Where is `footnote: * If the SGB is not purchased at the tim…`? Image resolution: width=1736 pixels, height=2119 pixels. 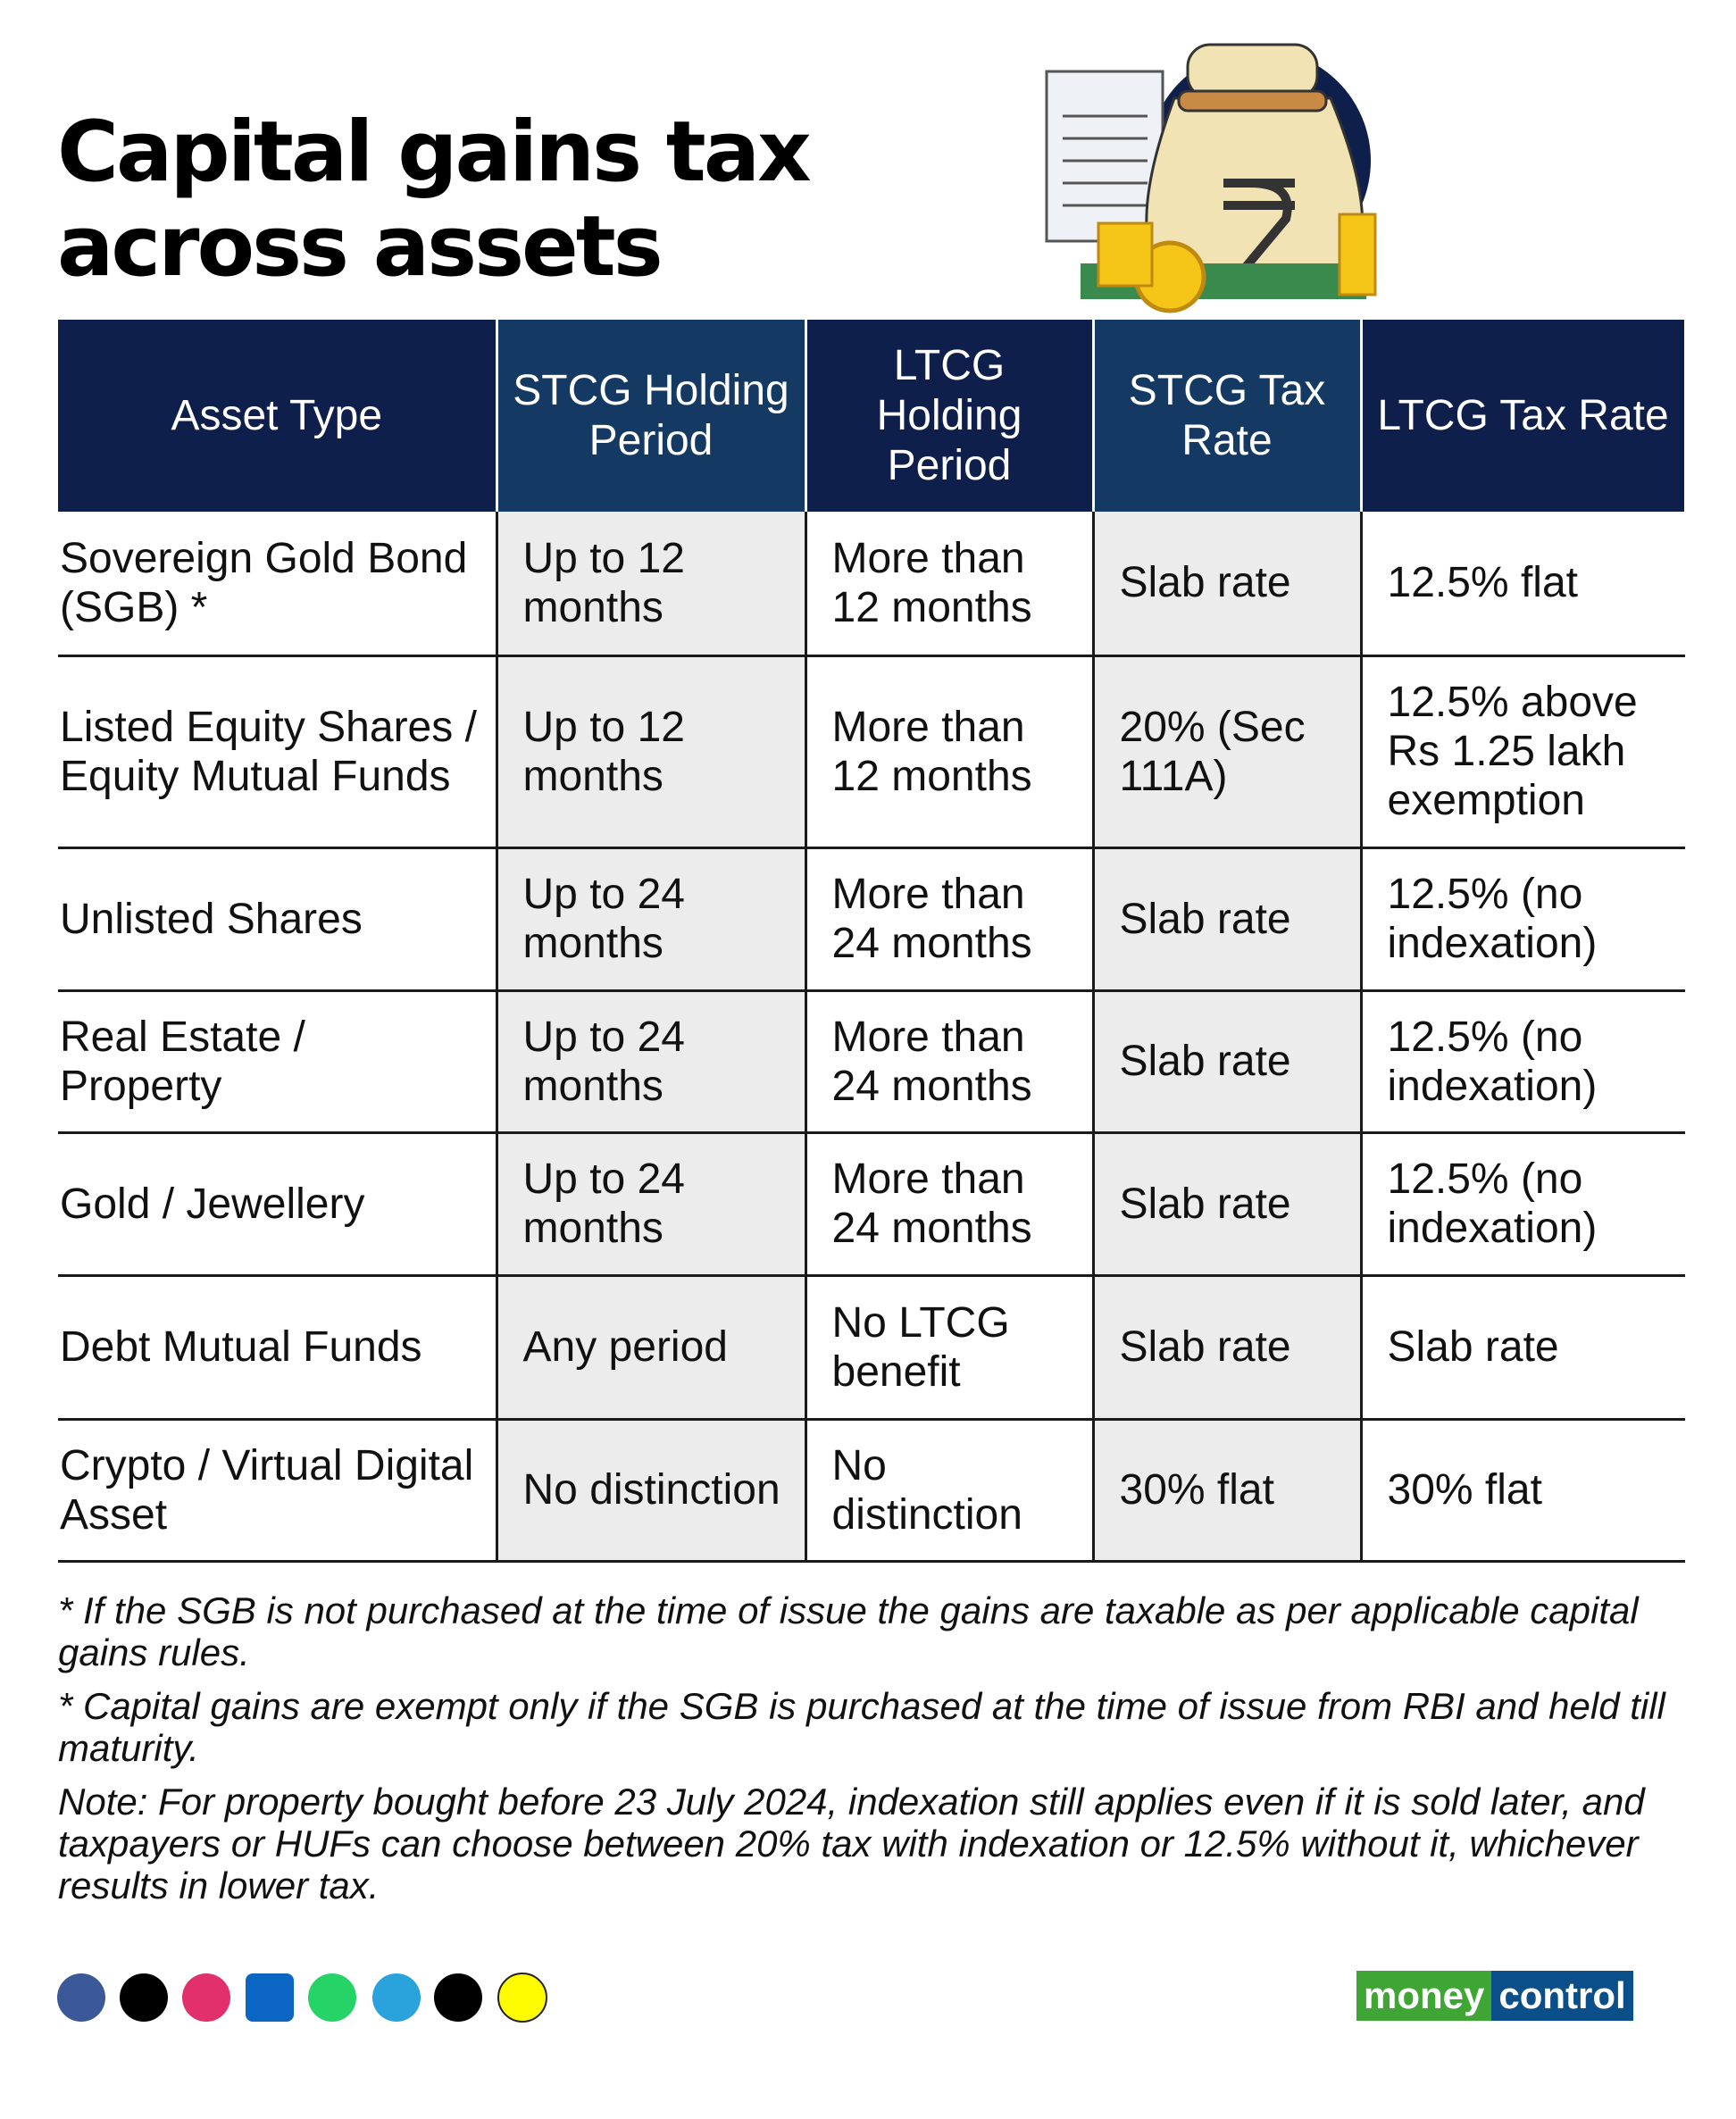 footnote: * If the SGB is not purchased at the tim… is located at coordinates (848, 1631).